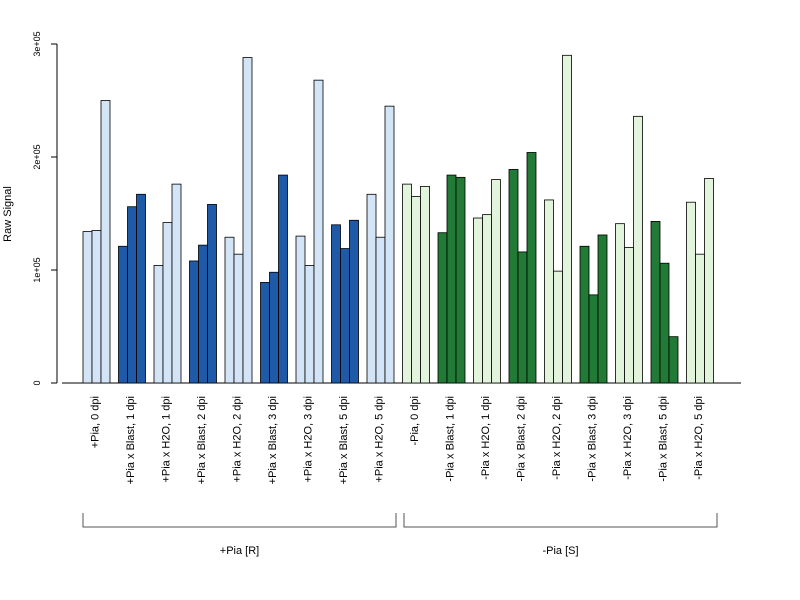  I want to click on x-tick-label: +Pia x H2O, 1 dpi, so click(167, 439).